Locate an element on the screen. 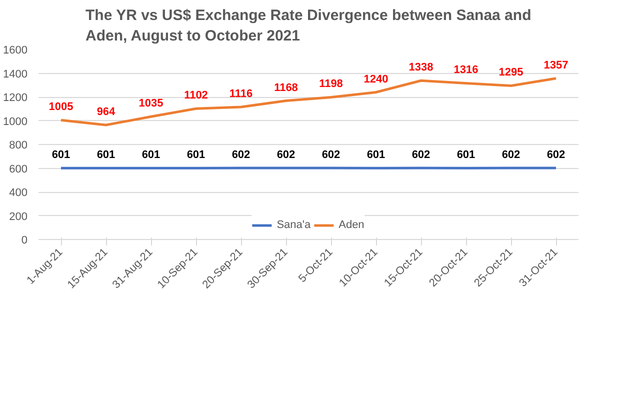  data-label: 1198 is located at coordinates (331, 84).